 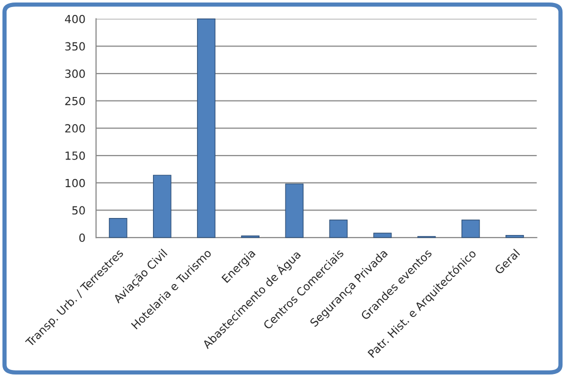 I want to click on y-tick-label: 150, so click(x=75, y=155).